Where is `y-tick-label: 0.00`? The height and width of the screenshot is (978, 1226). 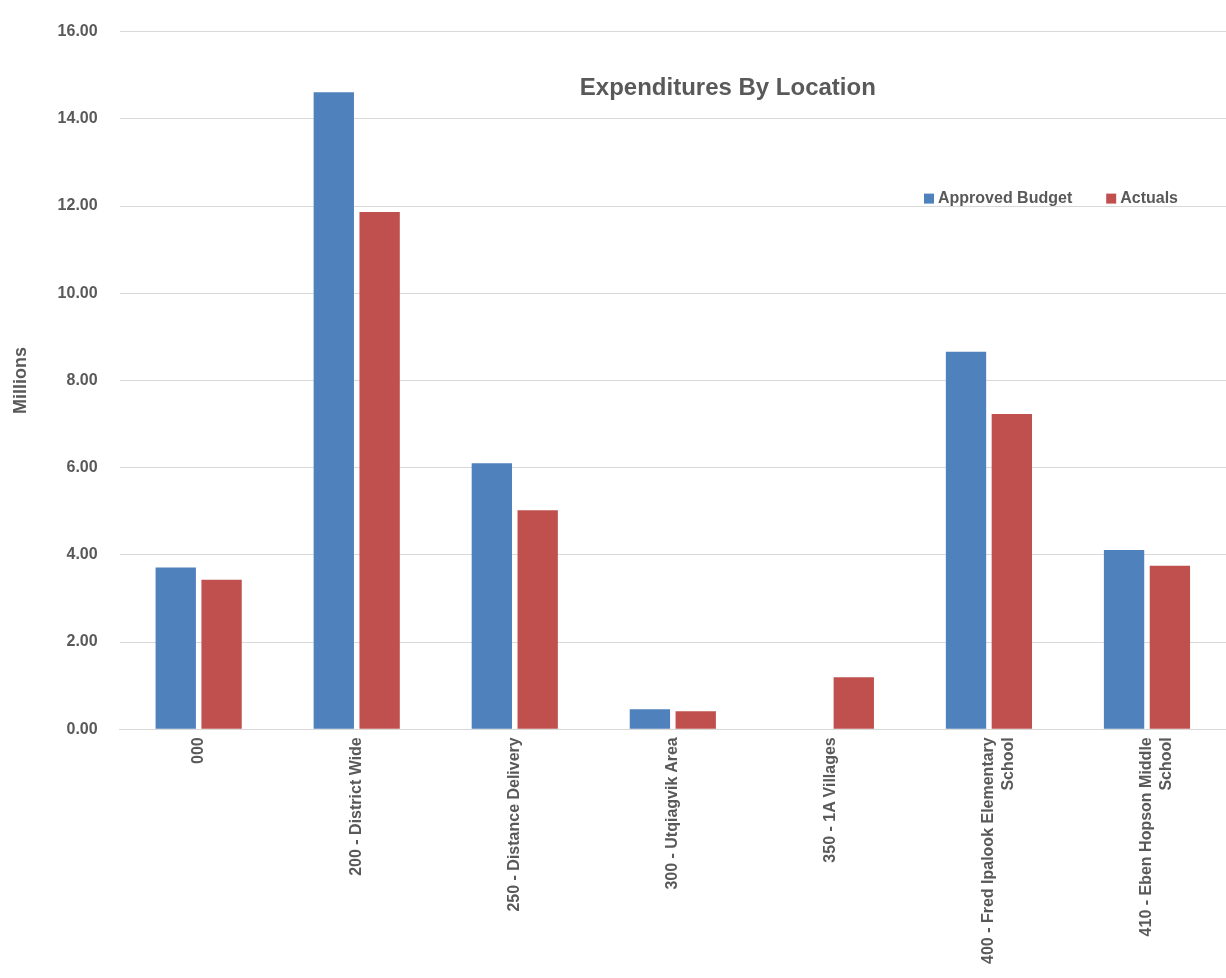 y-tick-label: 0.00 is located at coordinates (82, 728).